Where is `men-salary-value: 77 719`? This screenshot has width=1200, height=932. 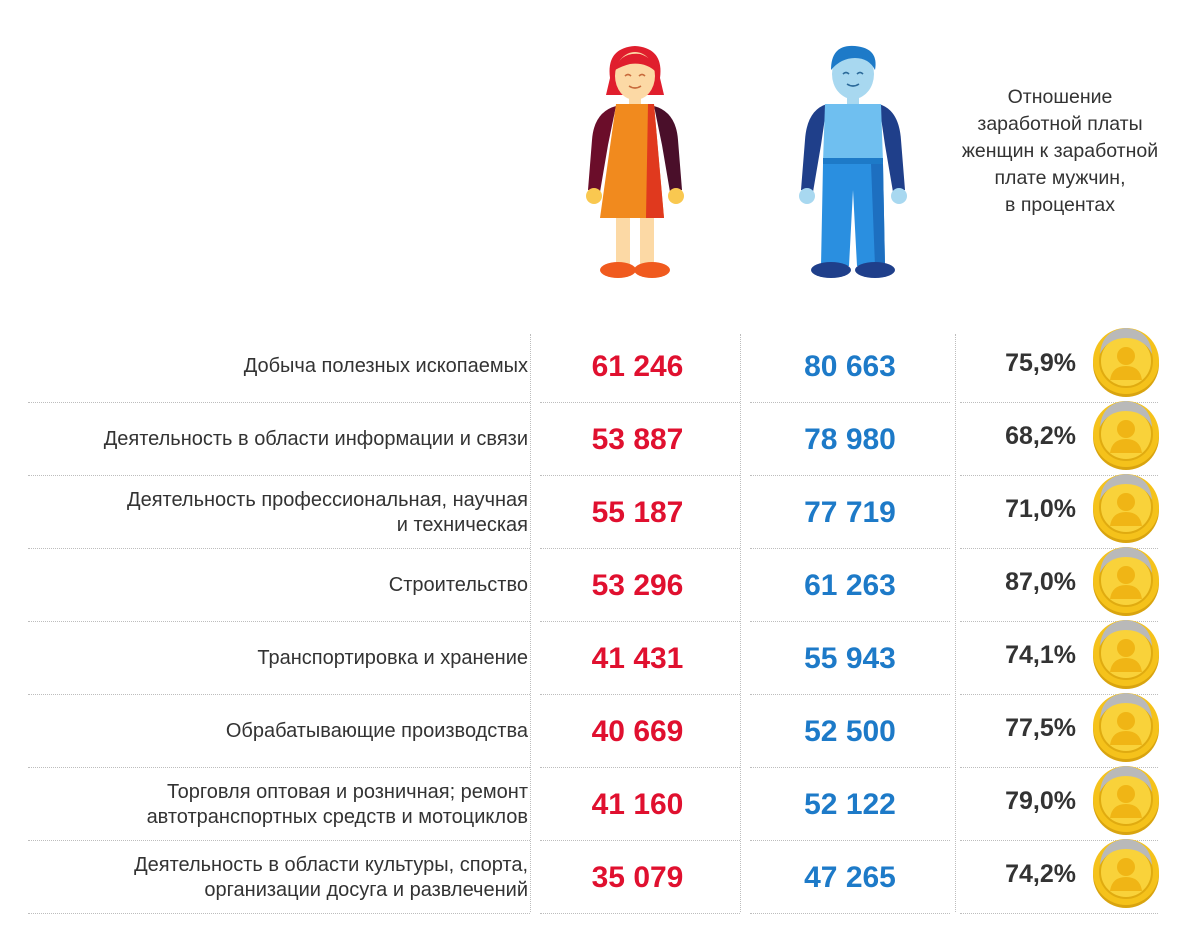
men-salary-value: 77 719 is located at coordinates (850, 512).